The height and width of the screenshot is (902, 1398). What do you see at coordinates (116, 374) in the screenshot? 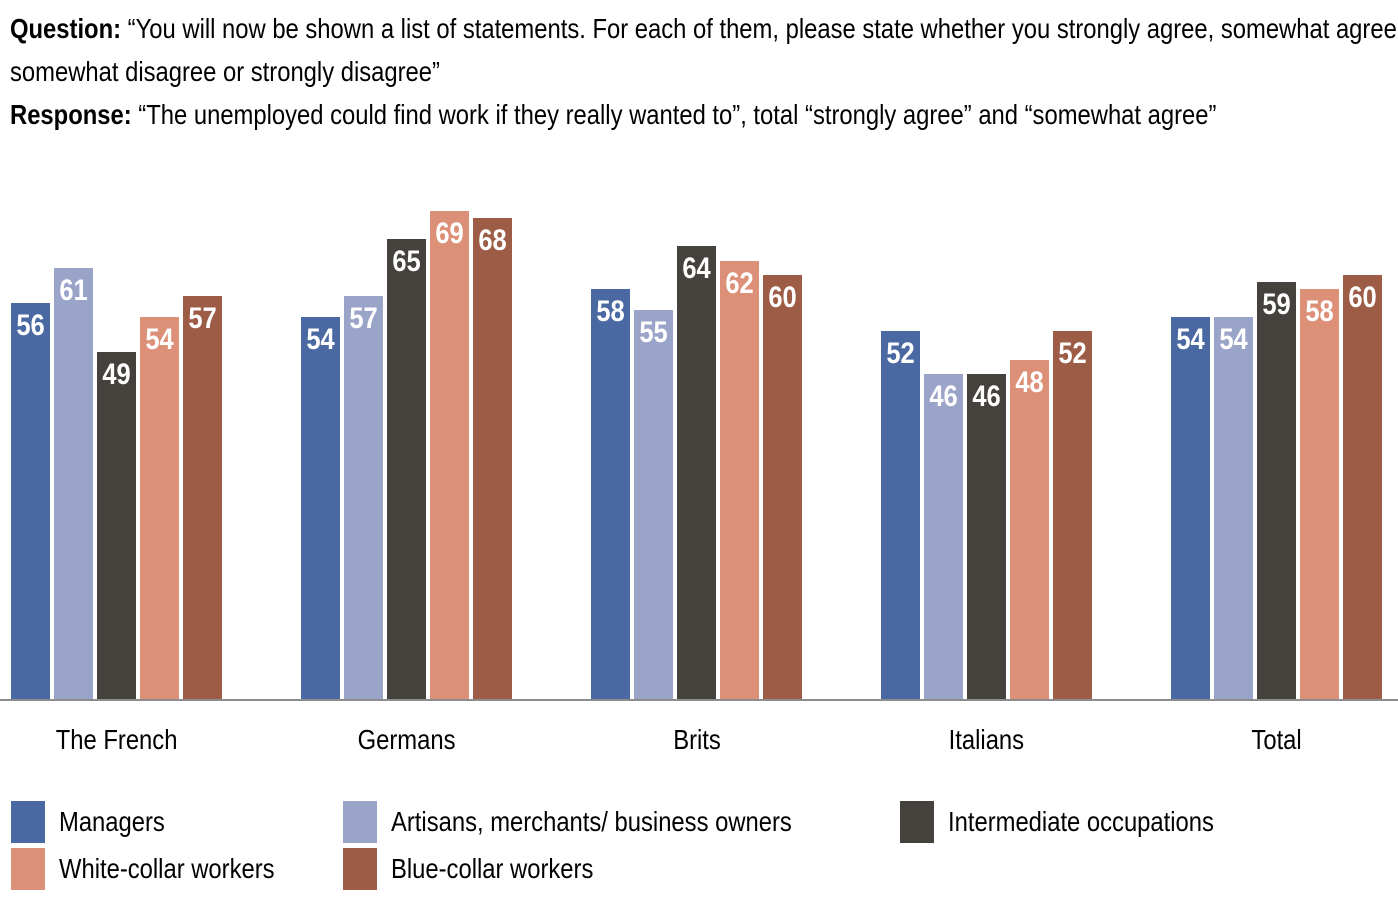
I see `bar-value-label: 49` at bounding box center [116, 374].